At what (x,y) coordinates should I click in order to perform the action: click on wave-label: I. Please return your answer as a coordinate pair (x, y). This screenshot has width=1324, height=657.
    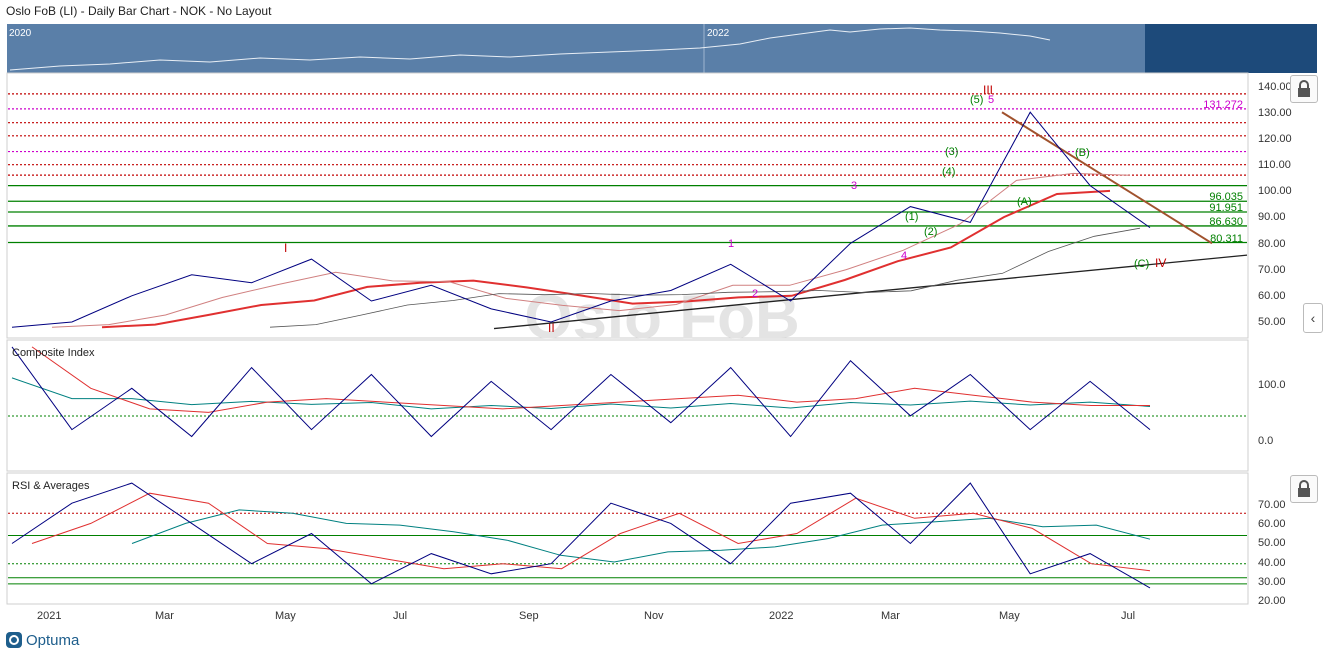
    Looking at the image, I should click on (285, 248).